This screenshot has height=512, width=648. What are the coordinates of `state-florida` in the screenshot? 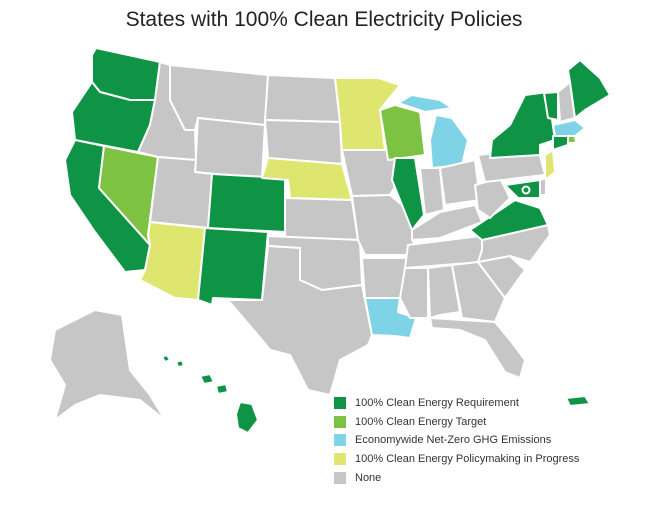 It's located at (477, 348).